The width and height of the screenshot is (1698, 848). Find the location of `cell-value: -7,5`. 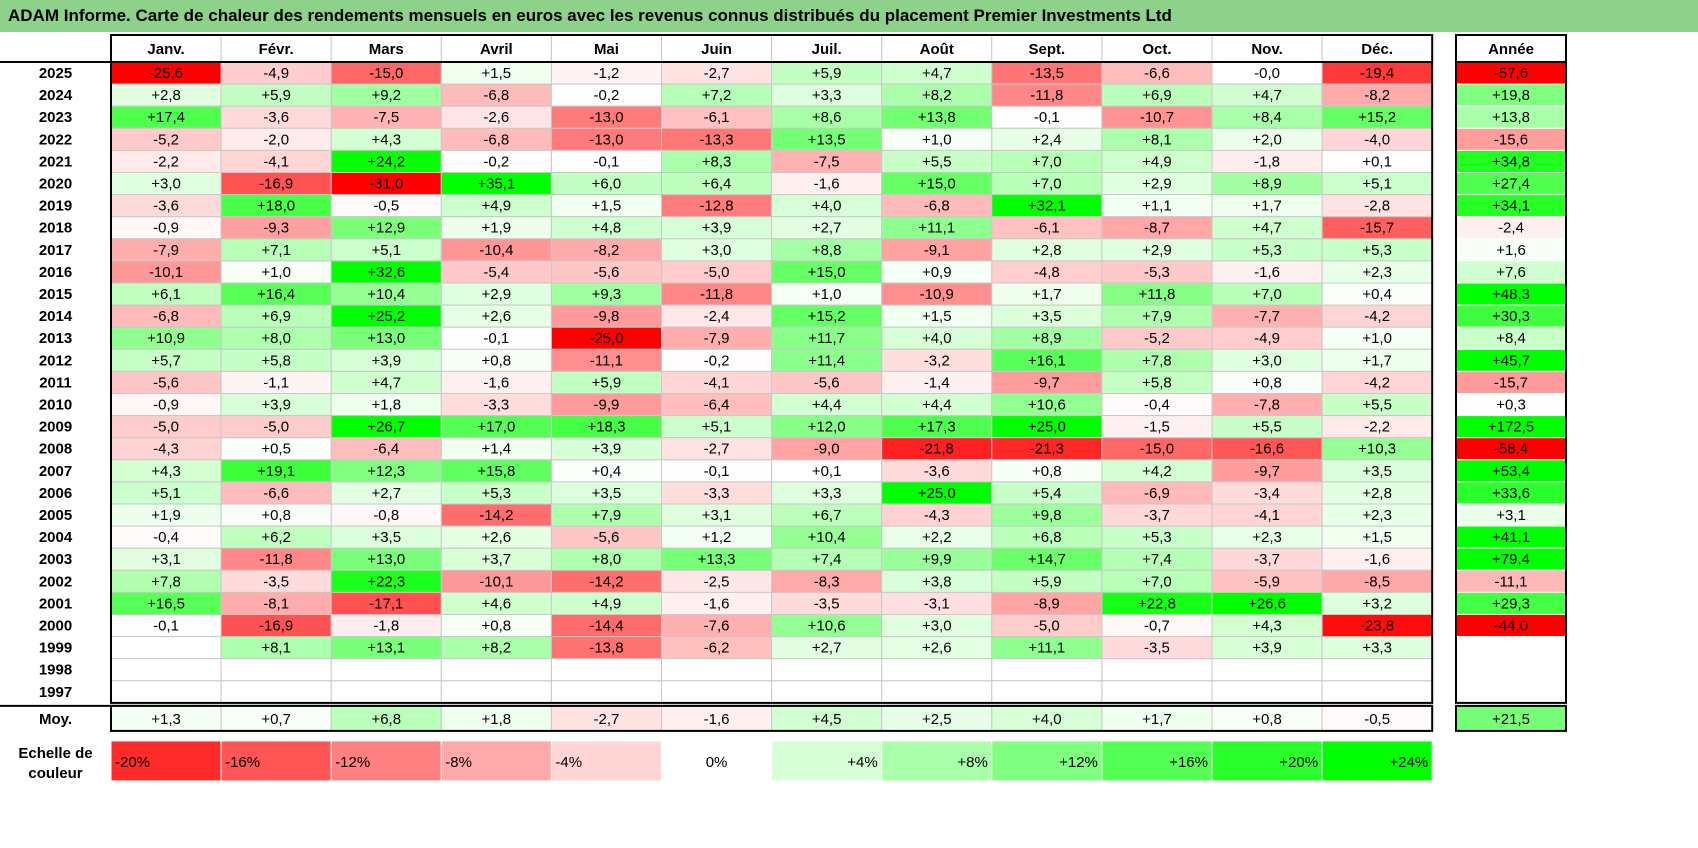

cell-value: -7,5 is located at coordinates (827, 161).